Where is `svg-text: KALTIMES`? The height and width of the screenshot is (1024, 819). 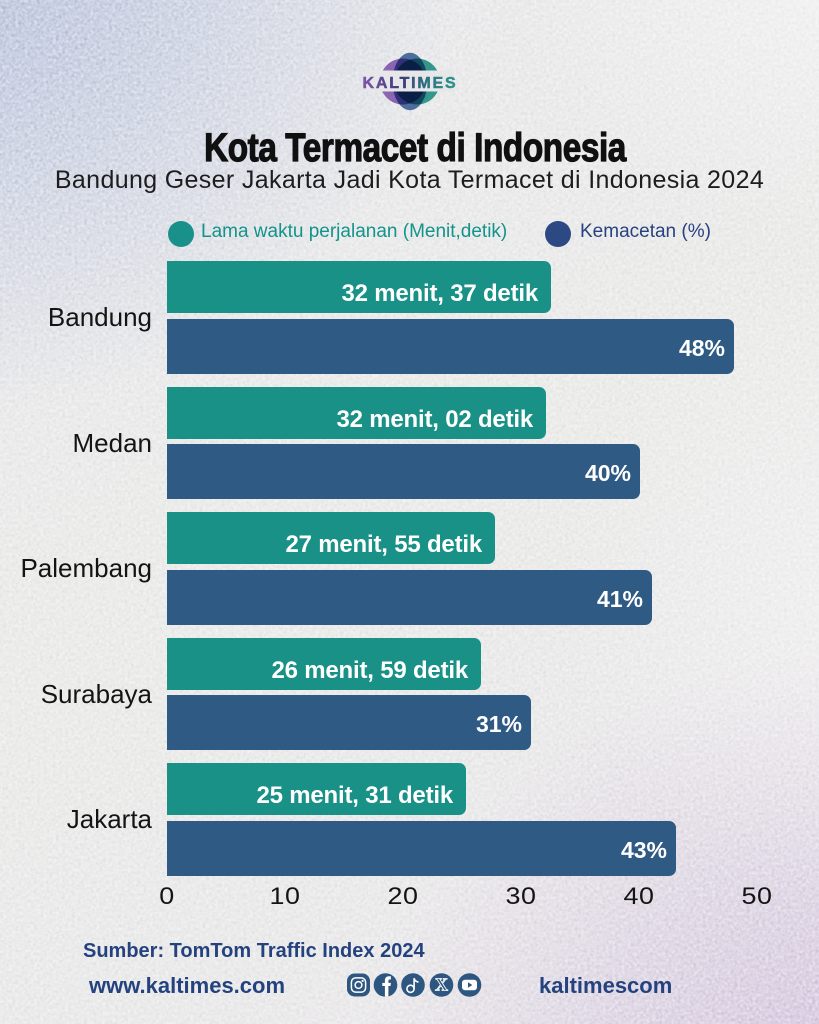 svg-text: KALTIMES is located at coordinates (410, 83).